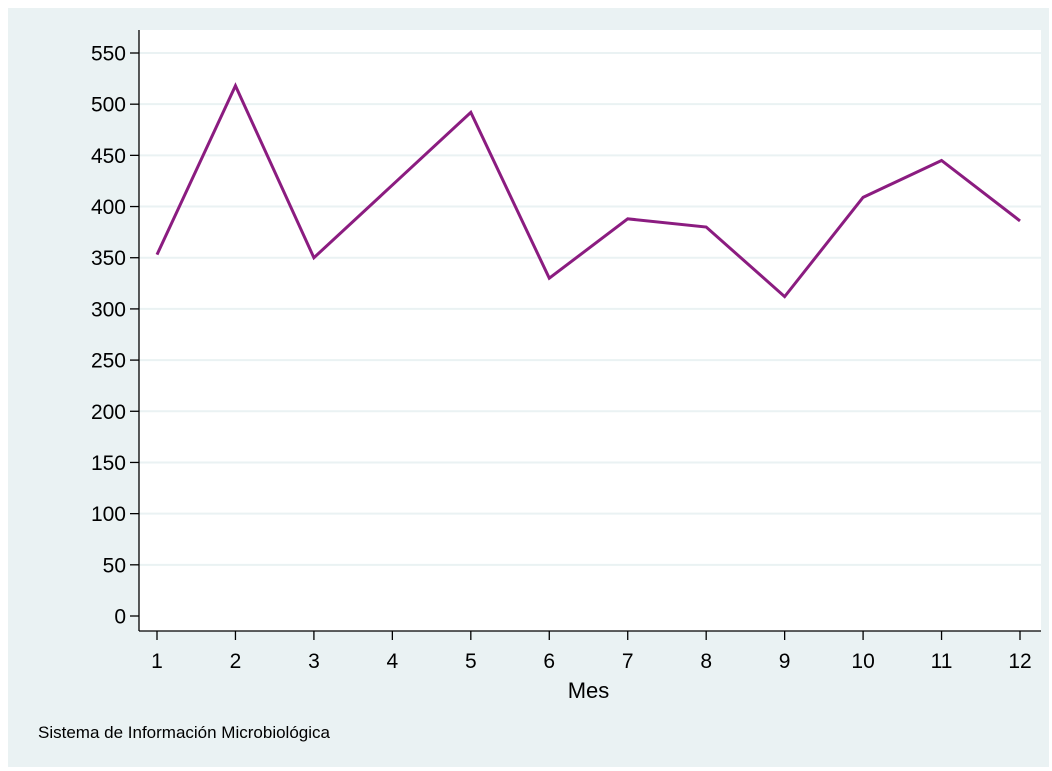  I want to click on y-tick-label: 100, so click(108, 514).